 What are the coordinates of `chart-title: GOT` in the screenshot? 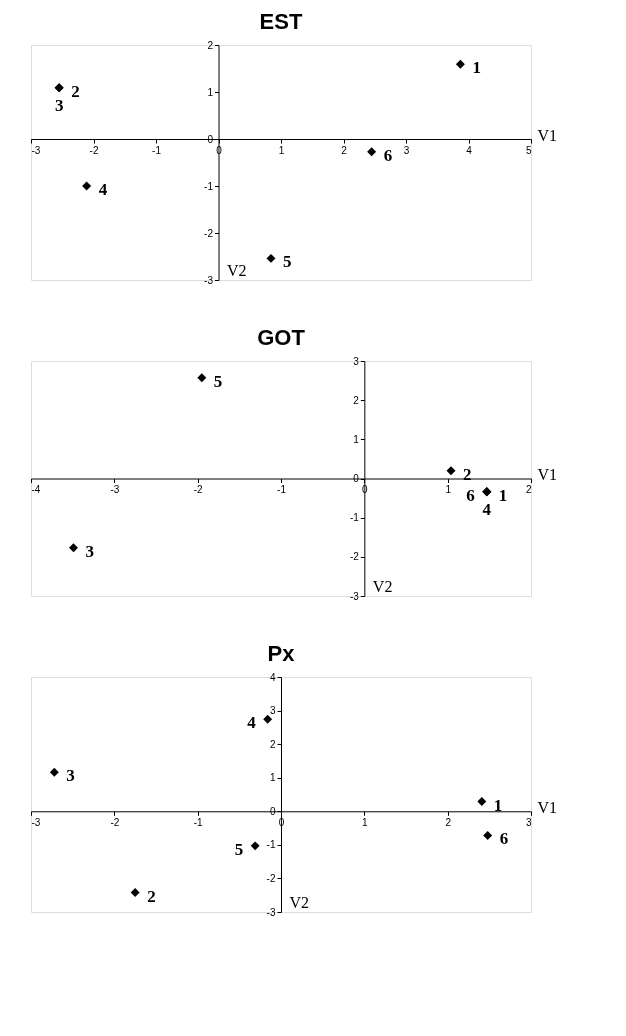 It's located at (281, 337).